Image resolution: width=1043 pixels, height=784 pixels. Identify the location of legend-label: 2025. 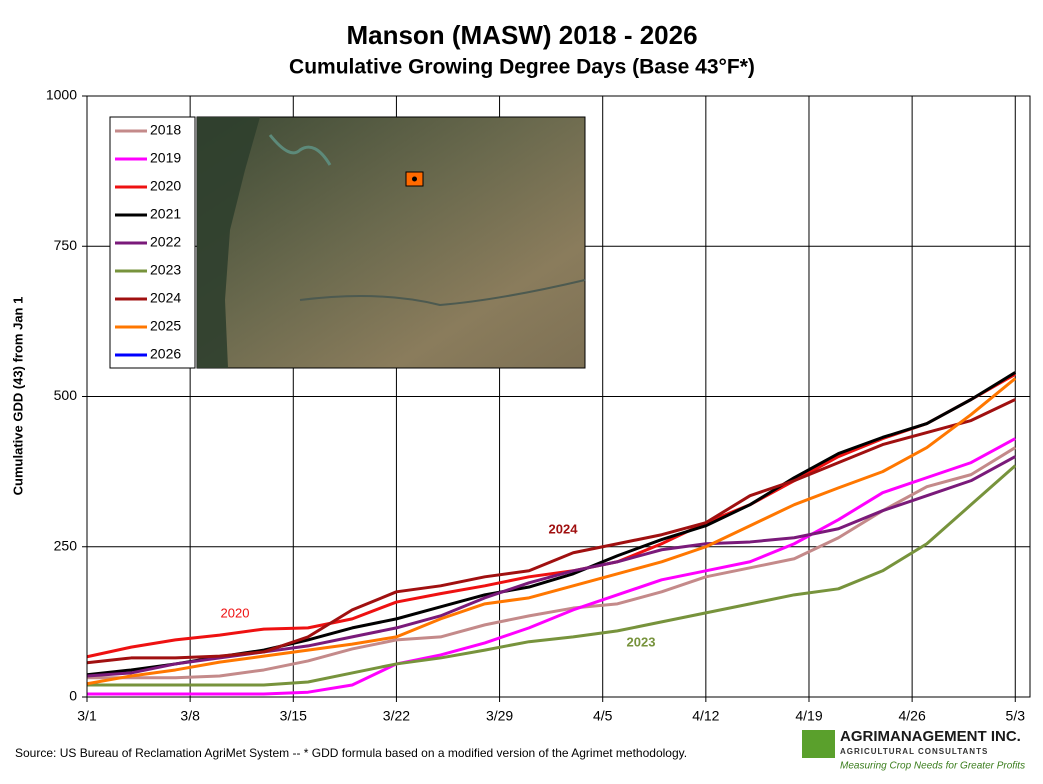
(165, 326).